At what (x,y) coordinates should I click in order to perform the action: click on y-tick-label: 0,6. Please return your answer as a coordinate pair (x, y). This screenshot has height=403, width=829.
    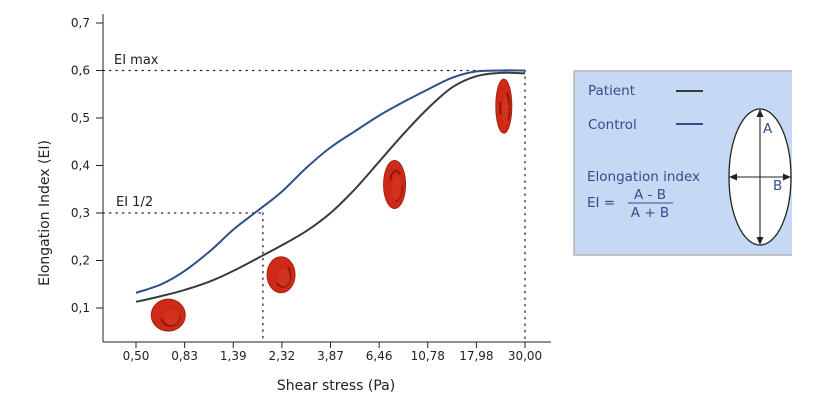
    Looking at the image, I should click on (80, 71).